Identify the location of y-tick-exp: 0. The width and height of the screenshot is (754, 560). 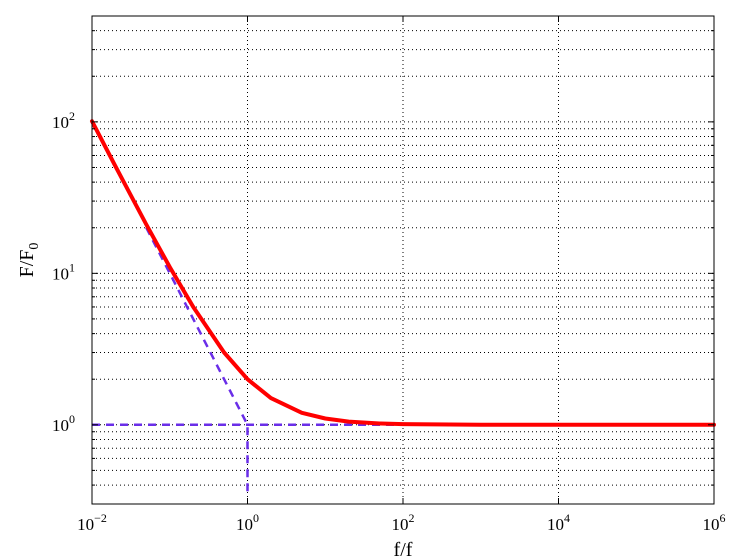
(72, 419).